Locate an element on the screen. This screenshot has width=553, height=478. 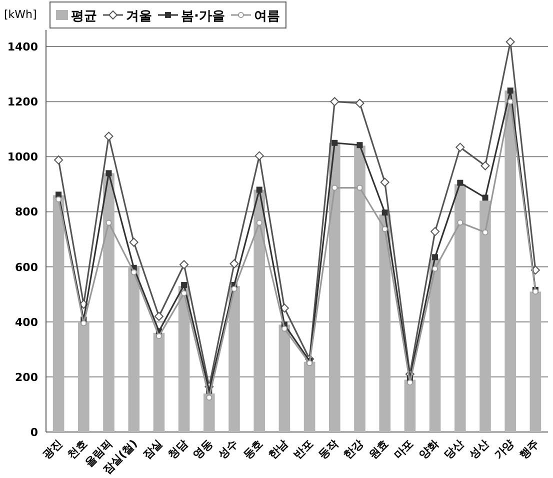
x-tick-label: 성수 is located at coordinates (228, 449).